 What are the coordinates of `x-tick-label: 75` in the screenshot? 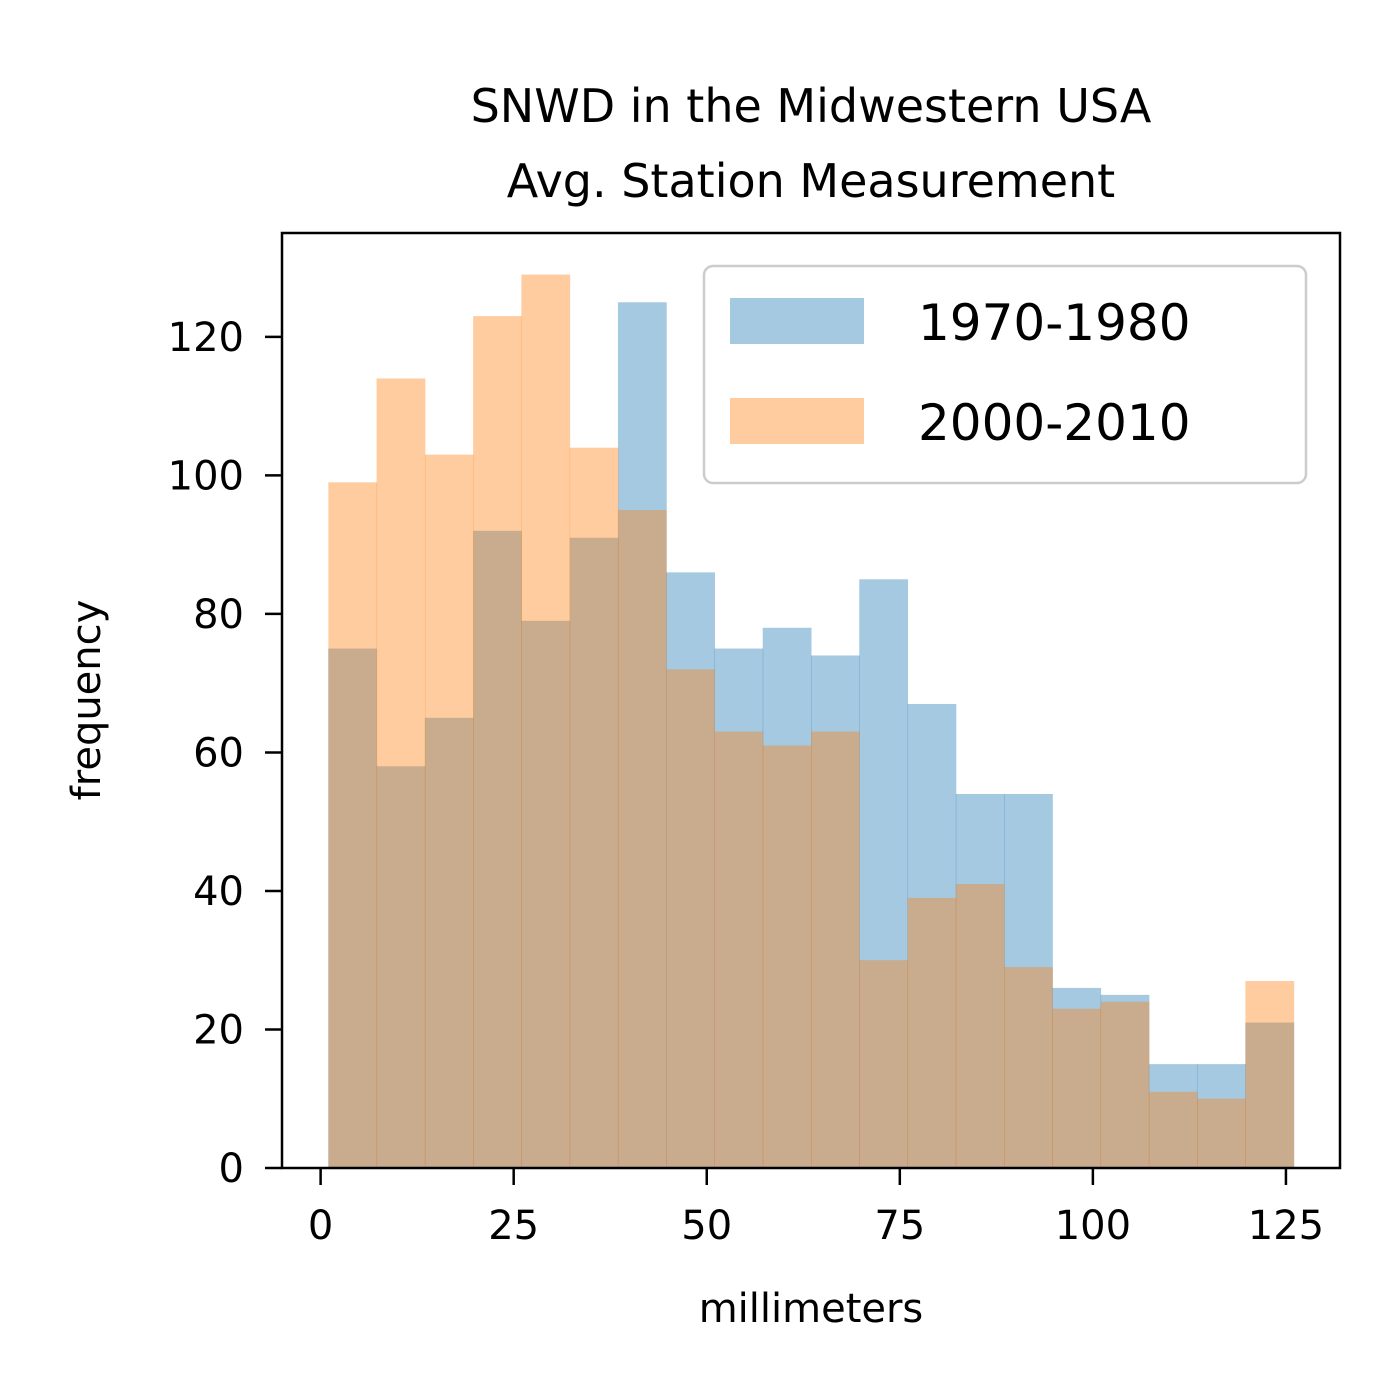 It's located at (899, 1226).